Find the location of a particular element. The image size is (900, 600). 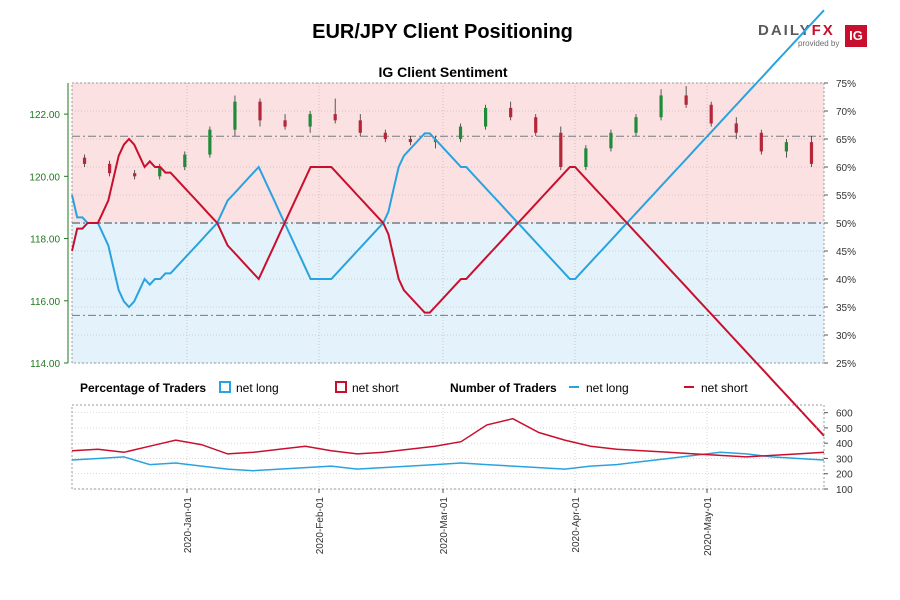

legend-pct-long-label: net long is located at coordinates (257, 388).